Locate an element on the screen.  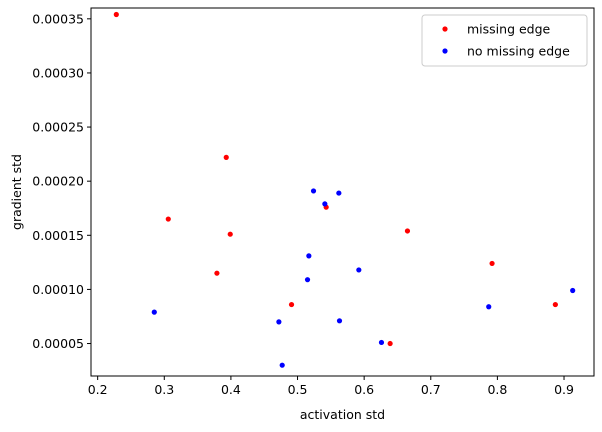
x-axis: 0.2 0.3 0.4 0.5 0.6 0.7 0.8 0.9 is located at coordinates (331, 386).